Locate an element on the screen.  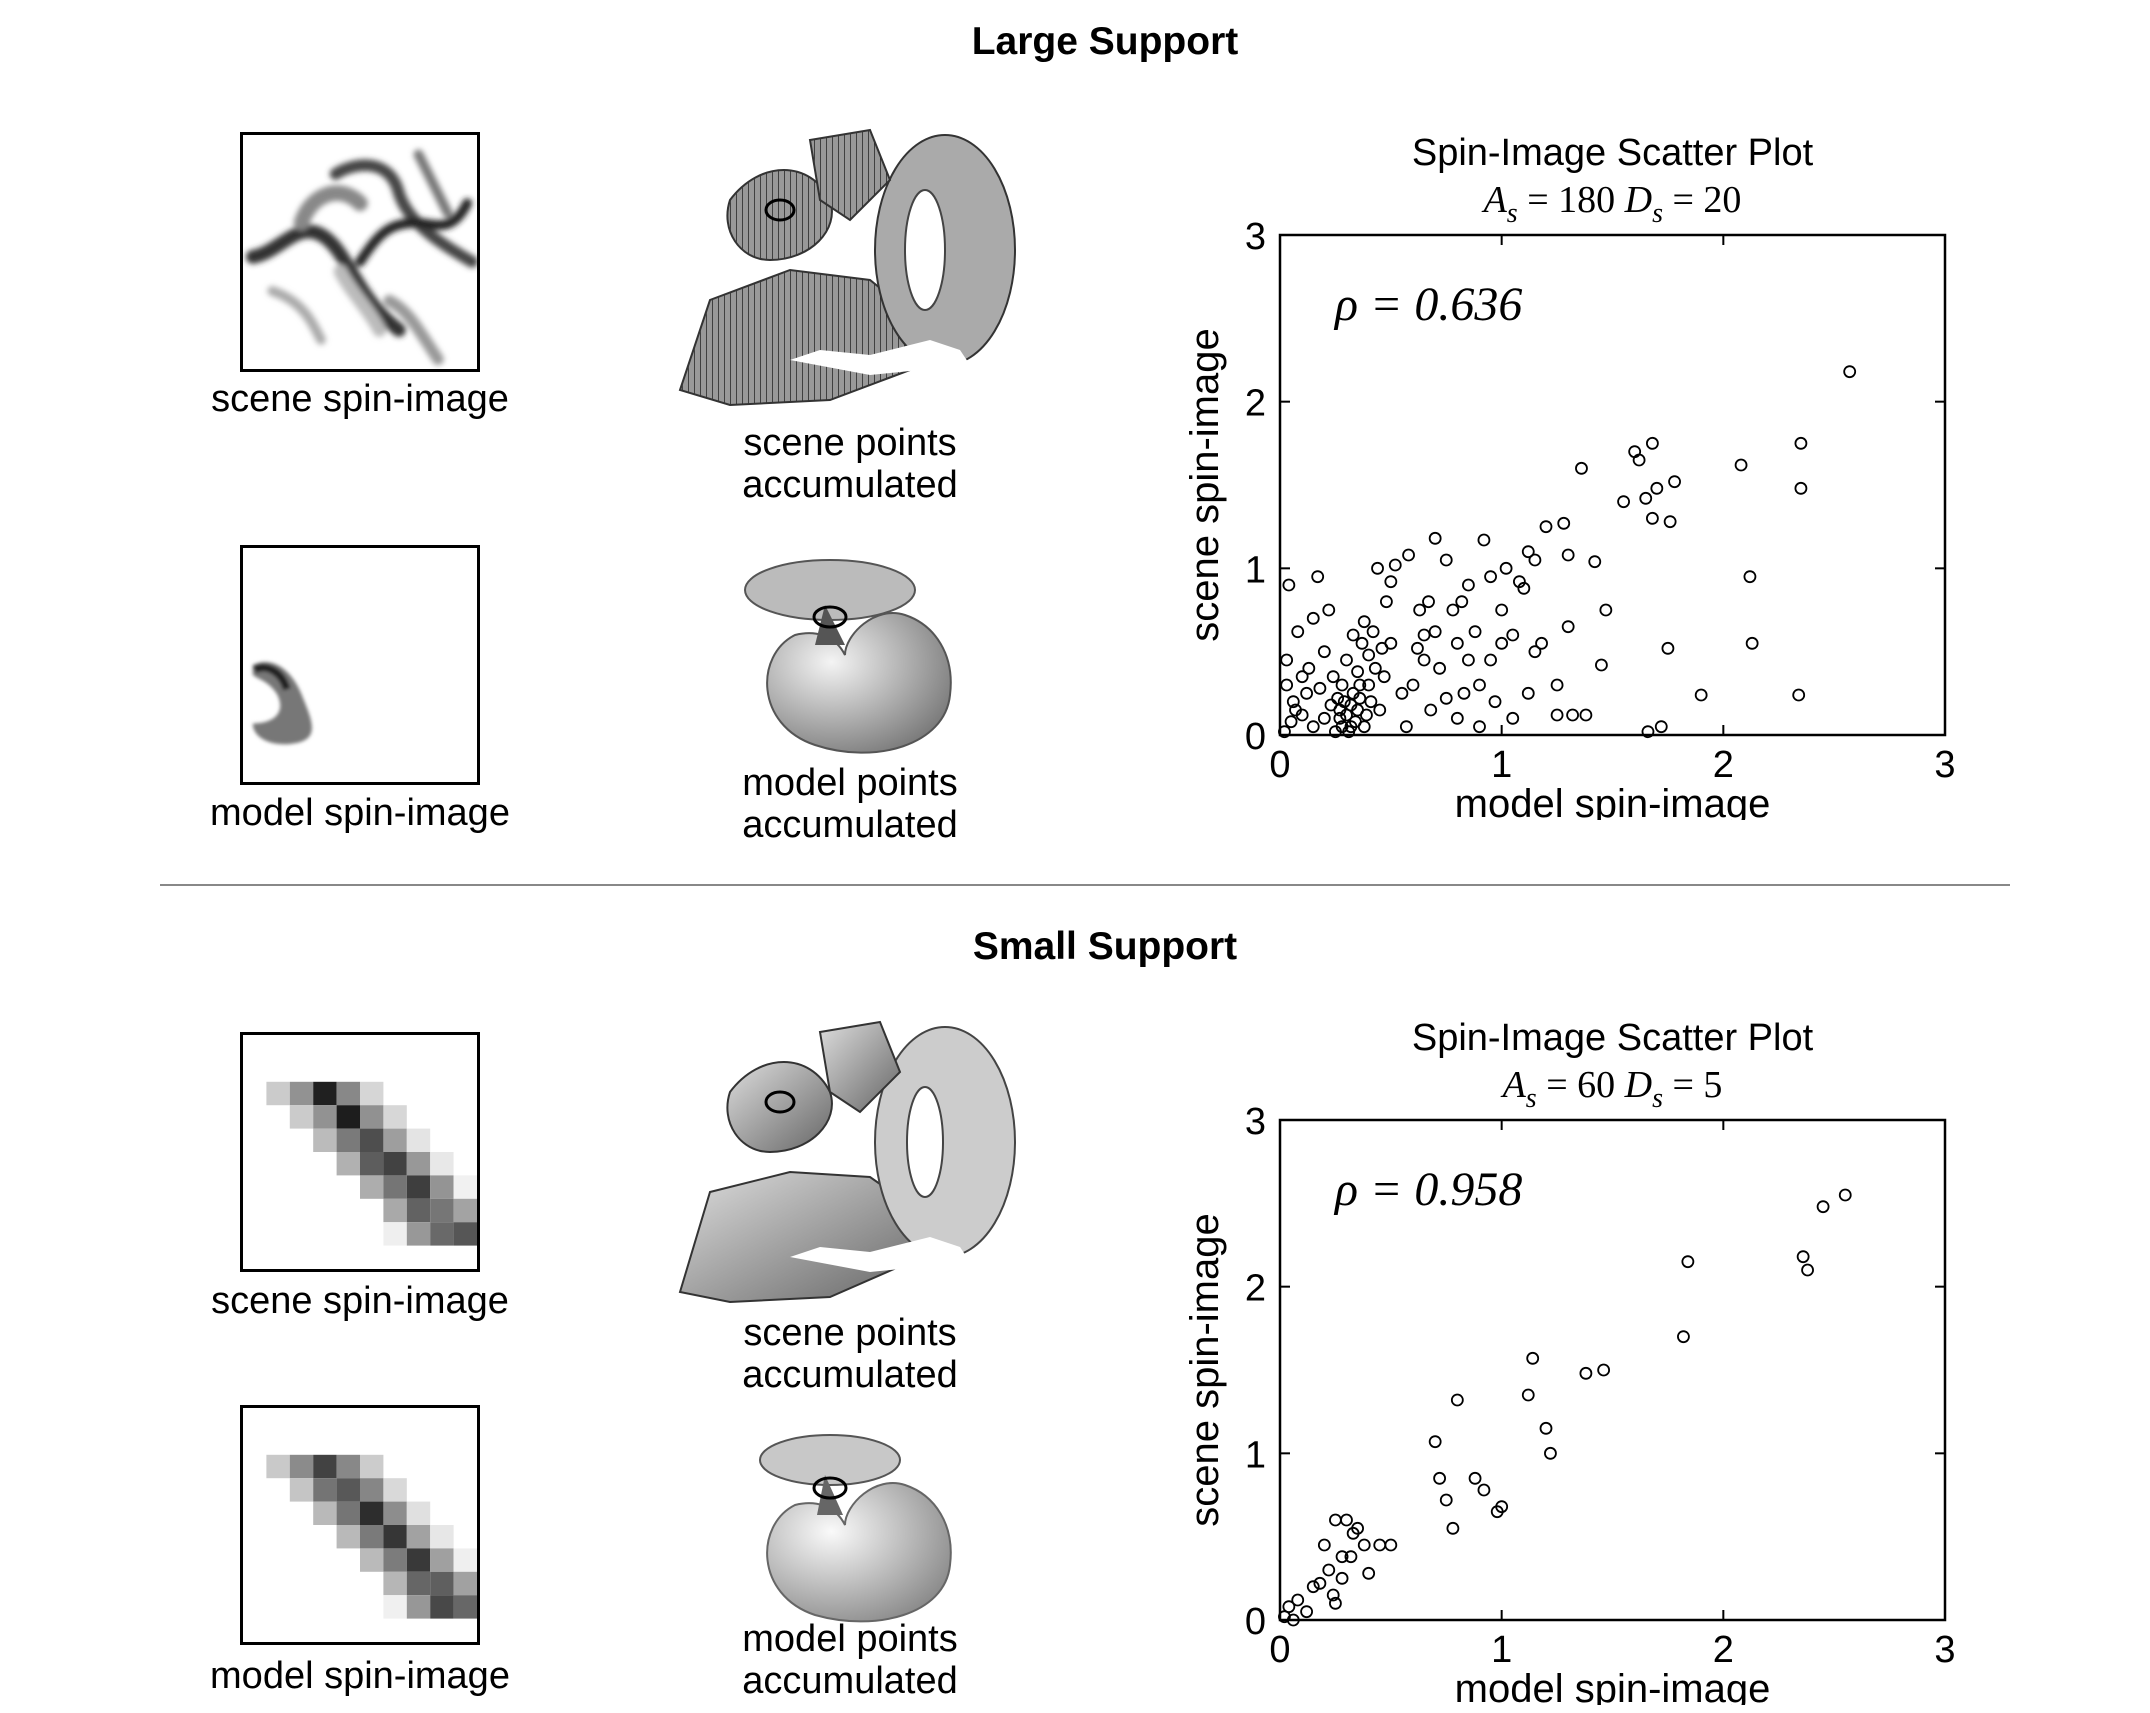
subtitle-a-value: = 180 is located at coordinates (1571, 200).